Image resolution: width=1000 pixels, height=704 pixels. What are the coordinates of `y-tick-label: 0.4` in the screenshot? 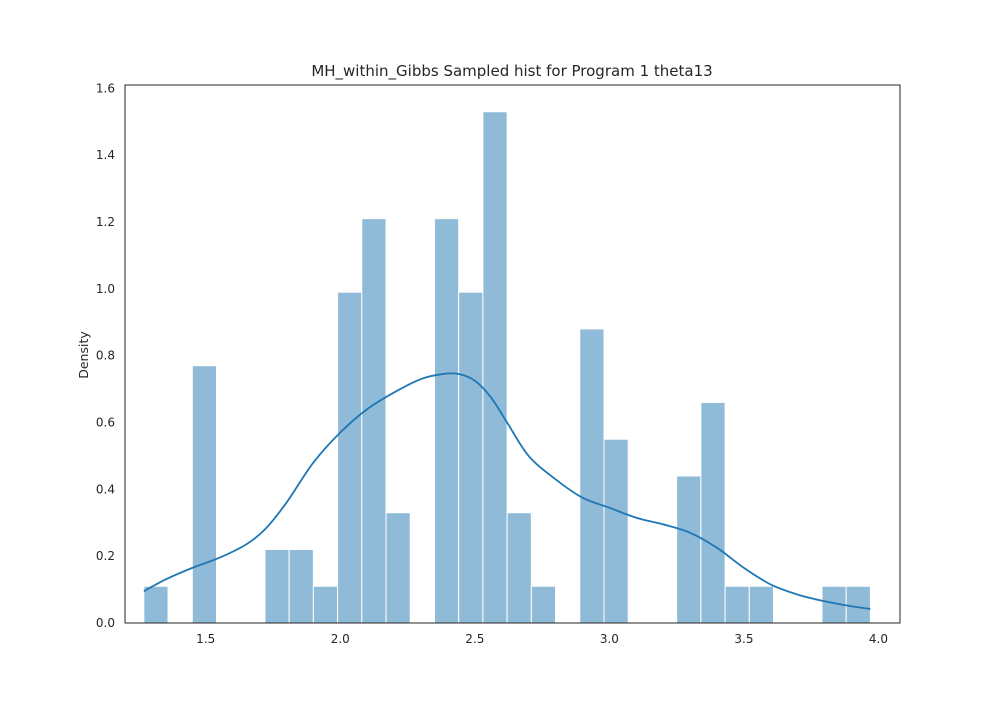 It's located at (105, 489).